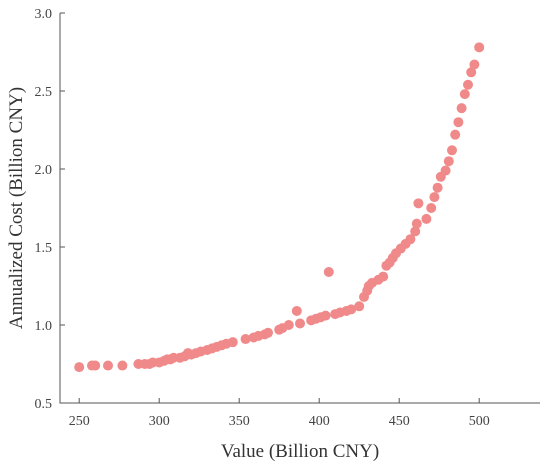 This screenshot has width=550, height=464. I want to click on x-tick-label: 400, so click(319, 421).